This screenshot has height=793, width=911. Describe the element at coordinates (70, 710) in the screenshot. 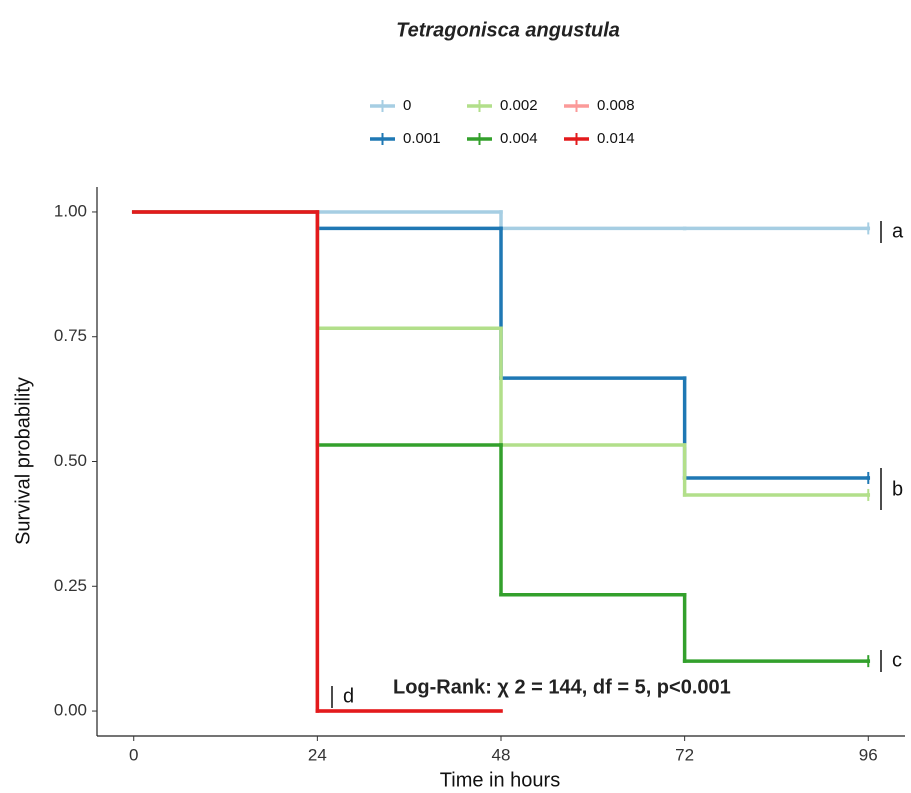

I see `y-tick-label: 0.00` at that location.